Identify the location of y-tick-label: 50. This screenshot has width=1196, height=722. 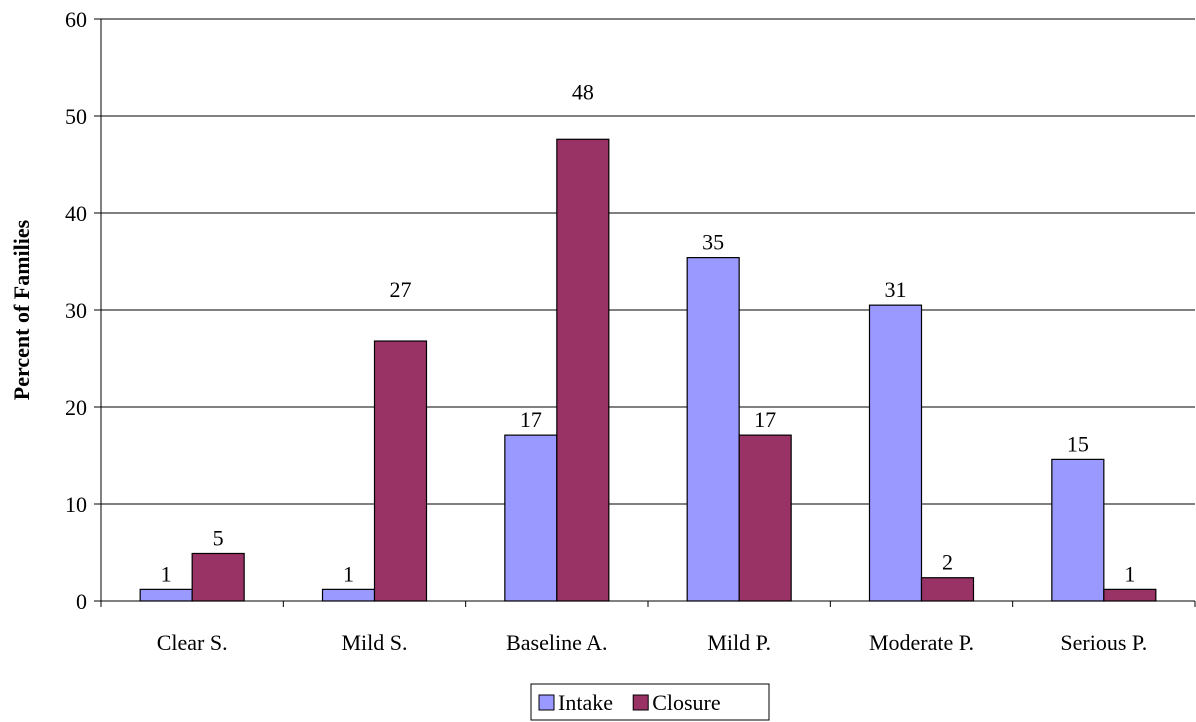
(76, 116).